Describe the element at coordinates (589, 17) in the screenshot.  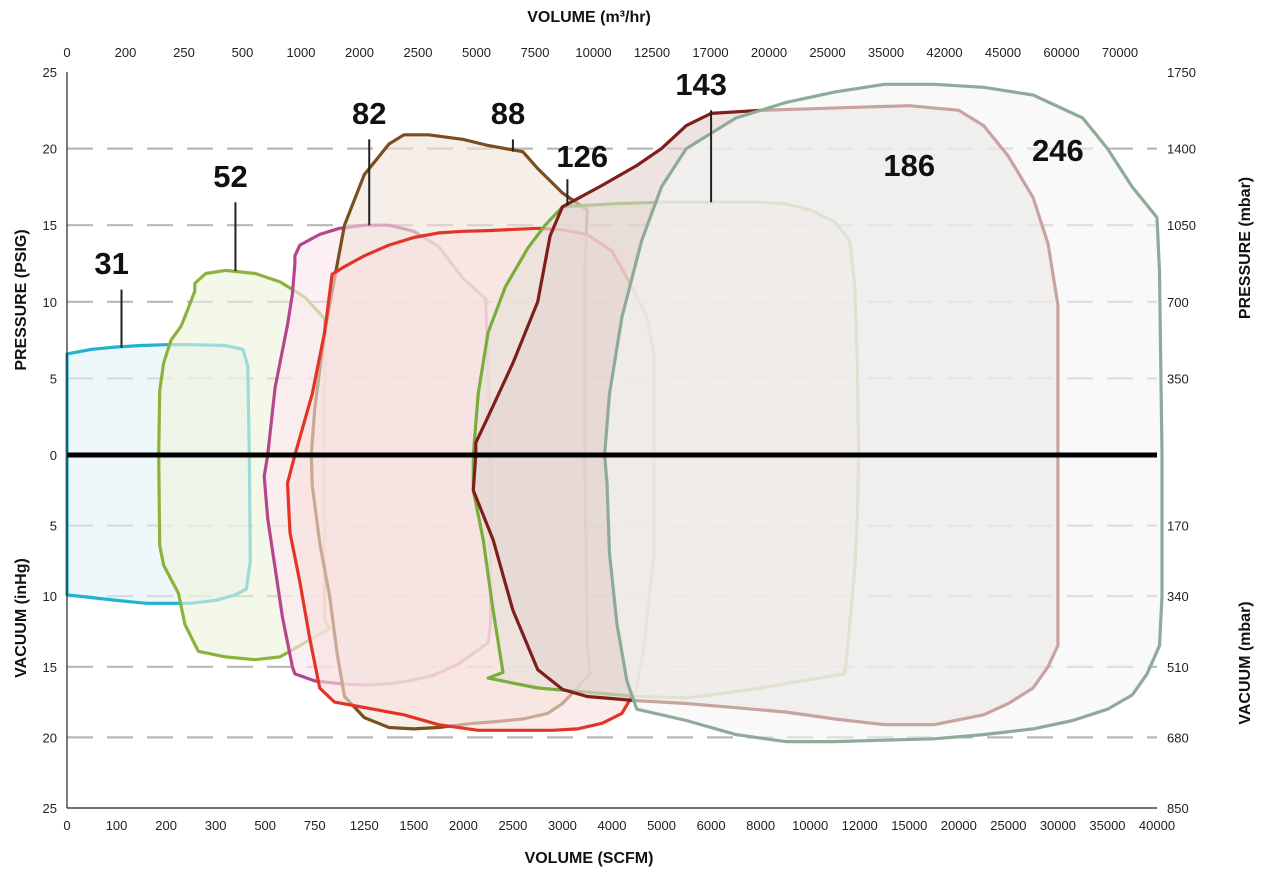
I see `top-axis-title: VOLUME (m³/hr)` at that location.